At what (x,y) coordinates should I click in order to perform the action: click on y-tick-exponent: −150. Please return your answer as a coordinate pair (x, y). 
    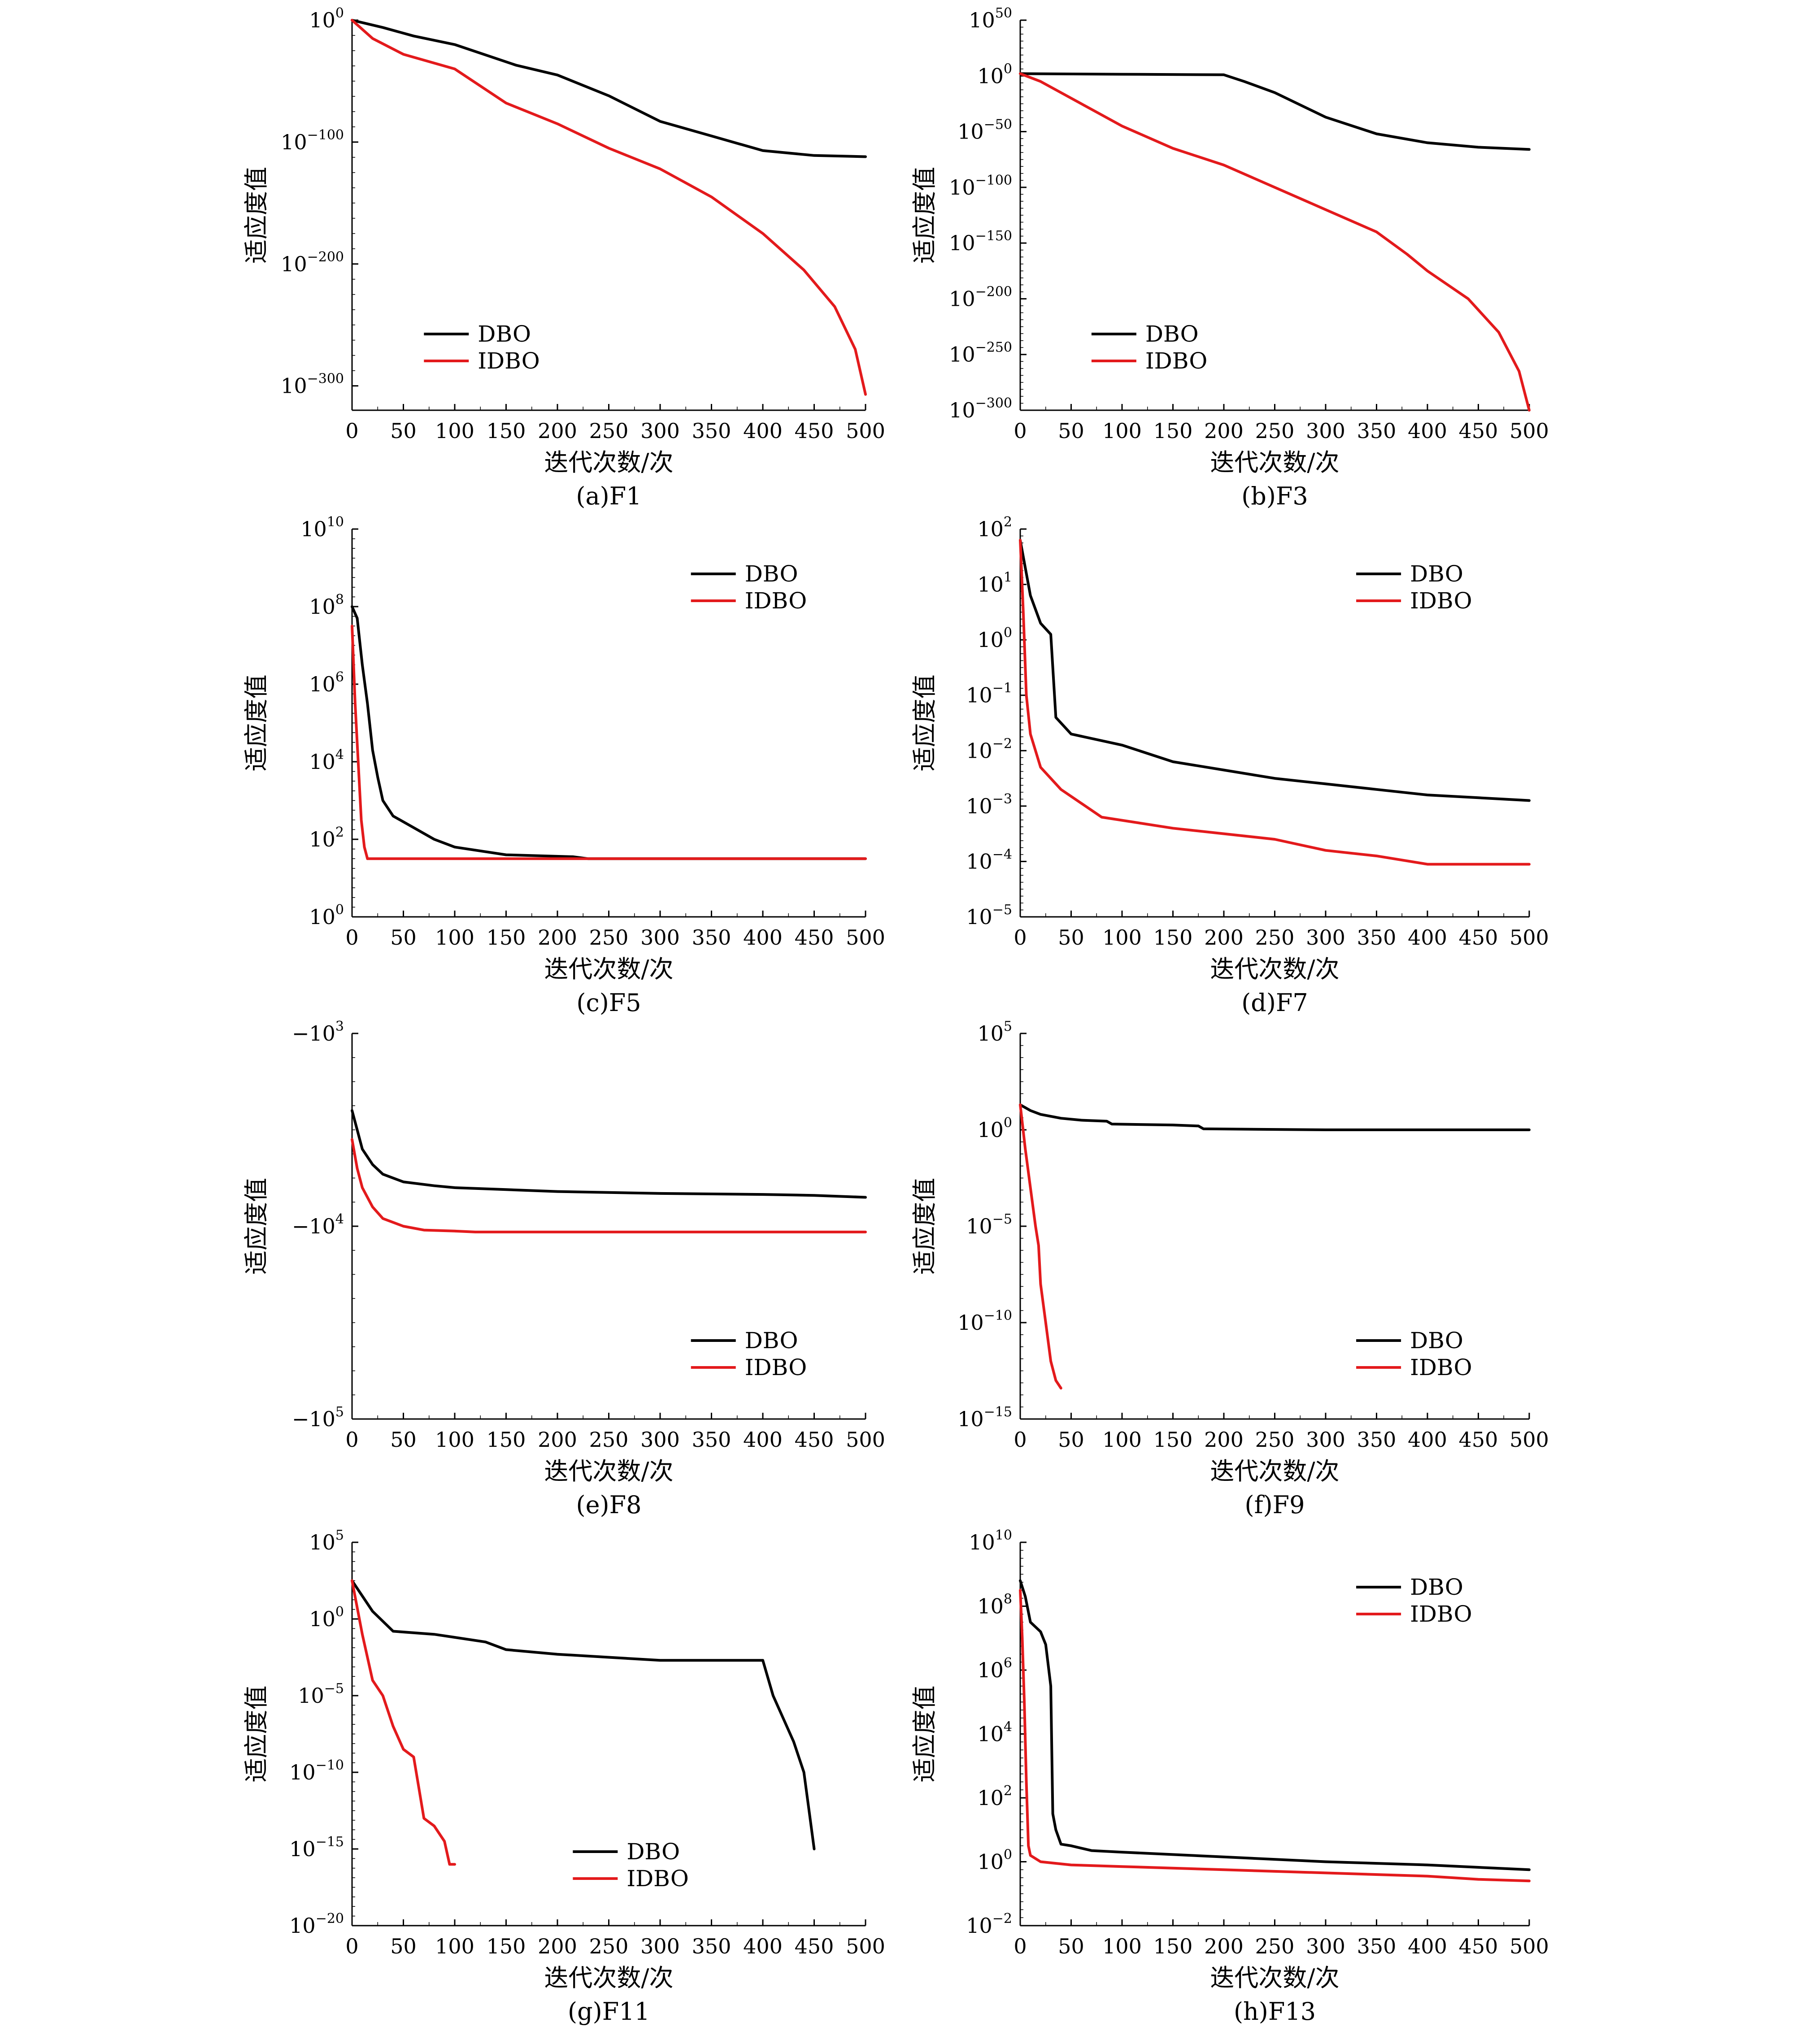
    Looking at the image, I should click on (993, 236).